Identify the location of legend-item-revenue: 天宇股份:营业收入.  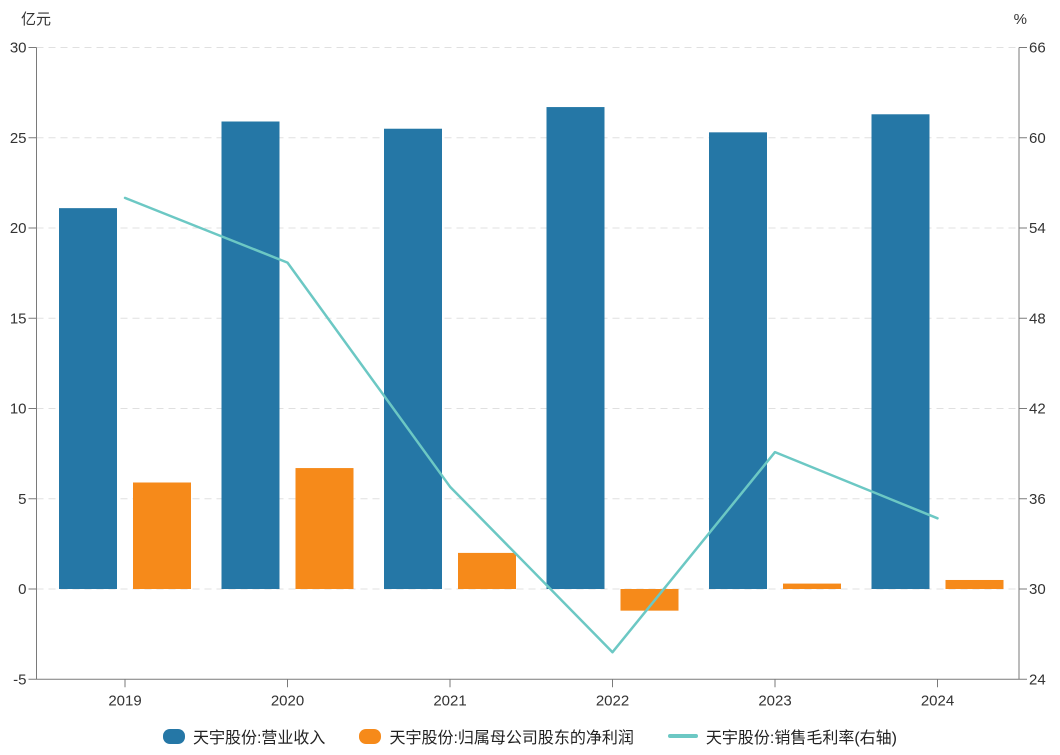
(244, 736).